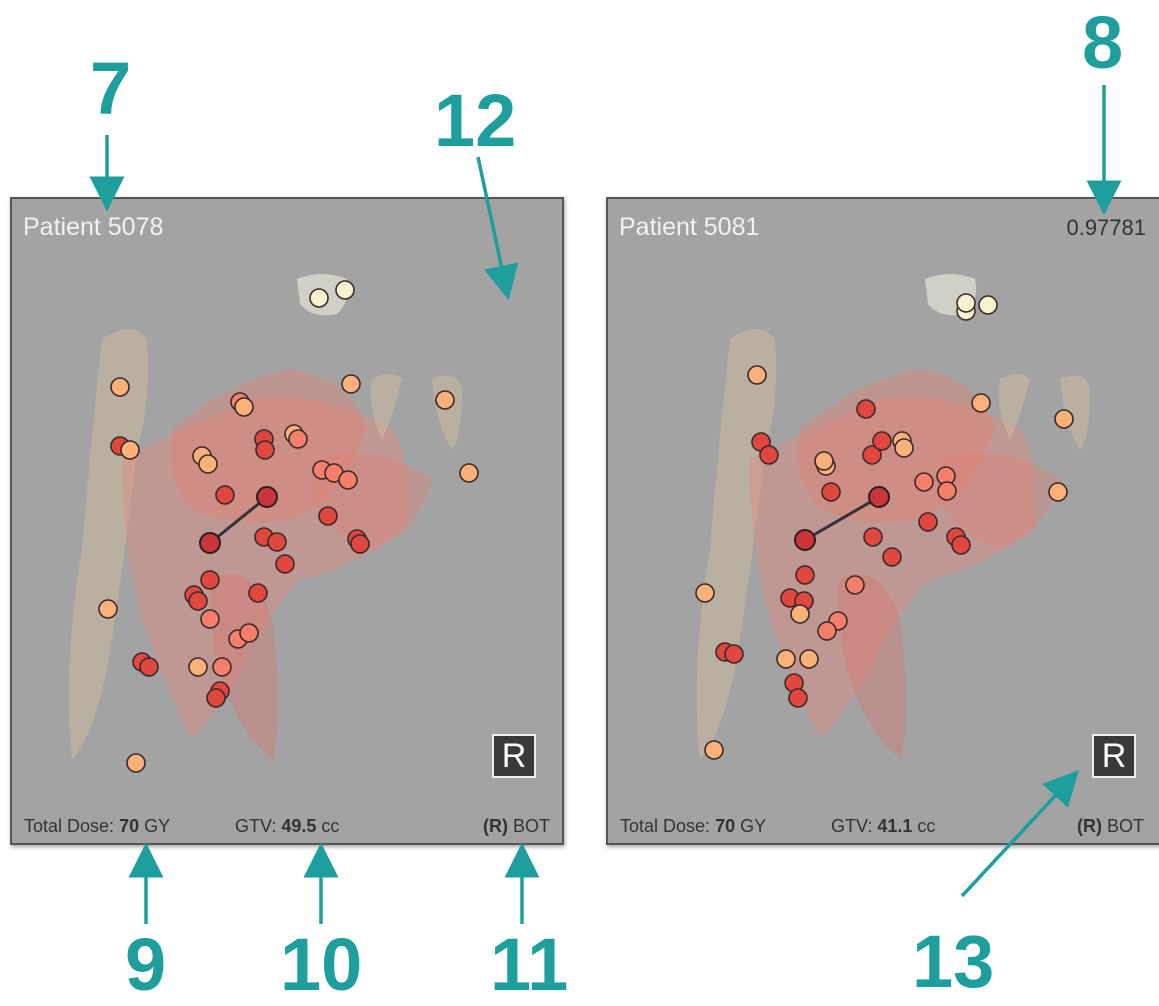  What do you see at coordinates (1106, 227) in the screenshot?
I see `similarity-score: 0.97781` at bounding box center [1106, 227].